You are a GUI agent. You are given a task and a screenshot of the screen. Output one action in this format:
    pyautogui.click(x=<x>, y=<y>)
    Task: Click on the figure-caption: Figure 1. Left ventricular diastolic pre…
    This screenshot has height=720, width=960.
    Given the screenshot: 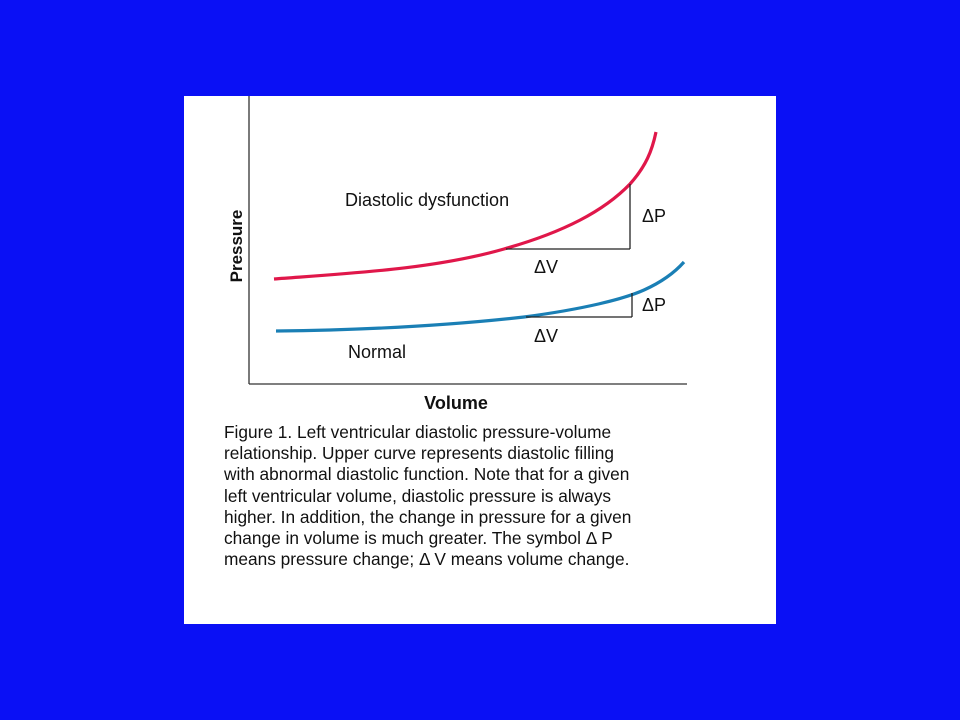 What is the action you would take?
    pyautogui.click(x=496, y=496)
    